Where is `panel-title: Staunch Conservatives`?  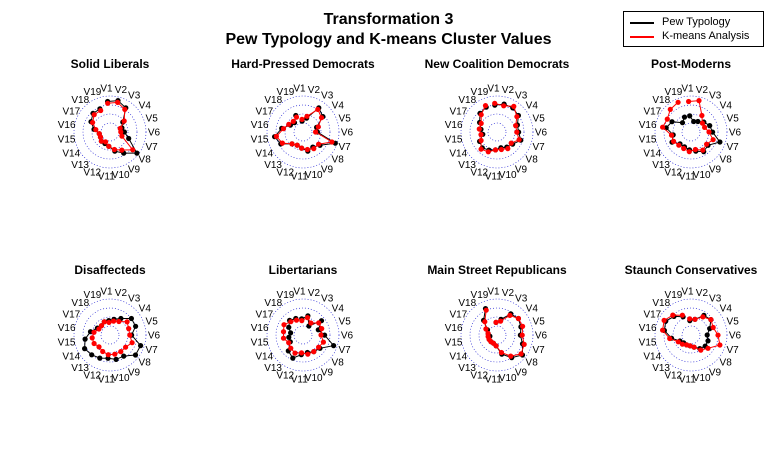
panel-title: Staunch Conservatives is located at coordinates (691, 270).